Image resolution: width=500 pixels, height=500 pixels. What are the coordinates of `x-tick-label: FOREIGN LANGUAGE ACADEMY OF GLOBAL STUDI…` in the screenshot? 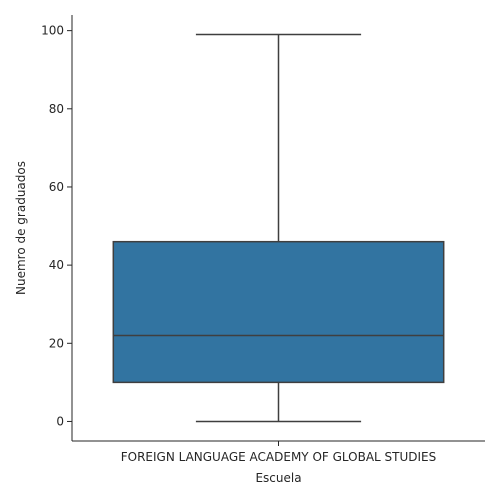 It's located at (279, 457).